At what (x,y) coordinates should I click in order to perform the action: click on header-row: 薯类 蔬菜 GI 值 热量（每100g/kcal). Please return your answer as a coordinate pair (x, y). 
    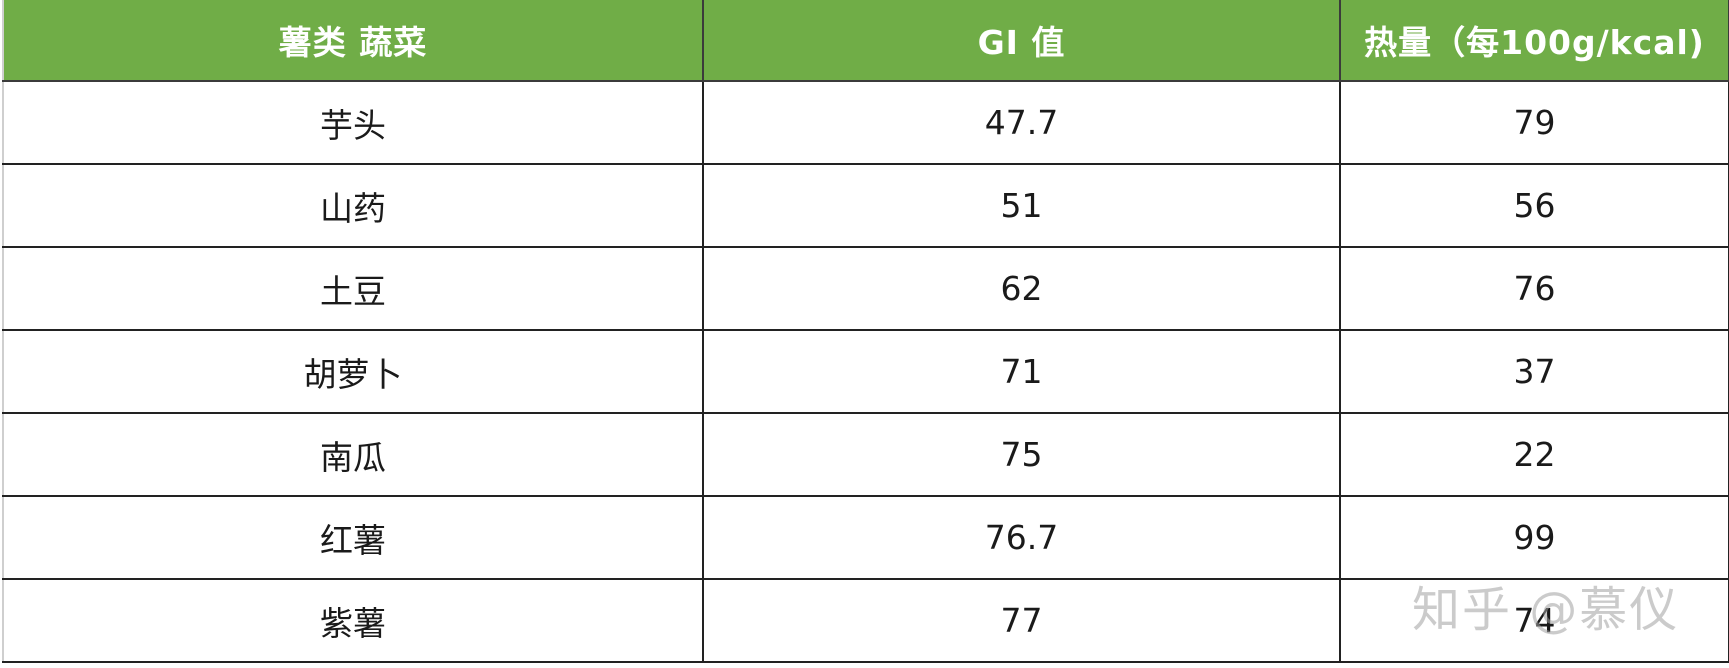
    Looking at the image, I should click on (865, 41).